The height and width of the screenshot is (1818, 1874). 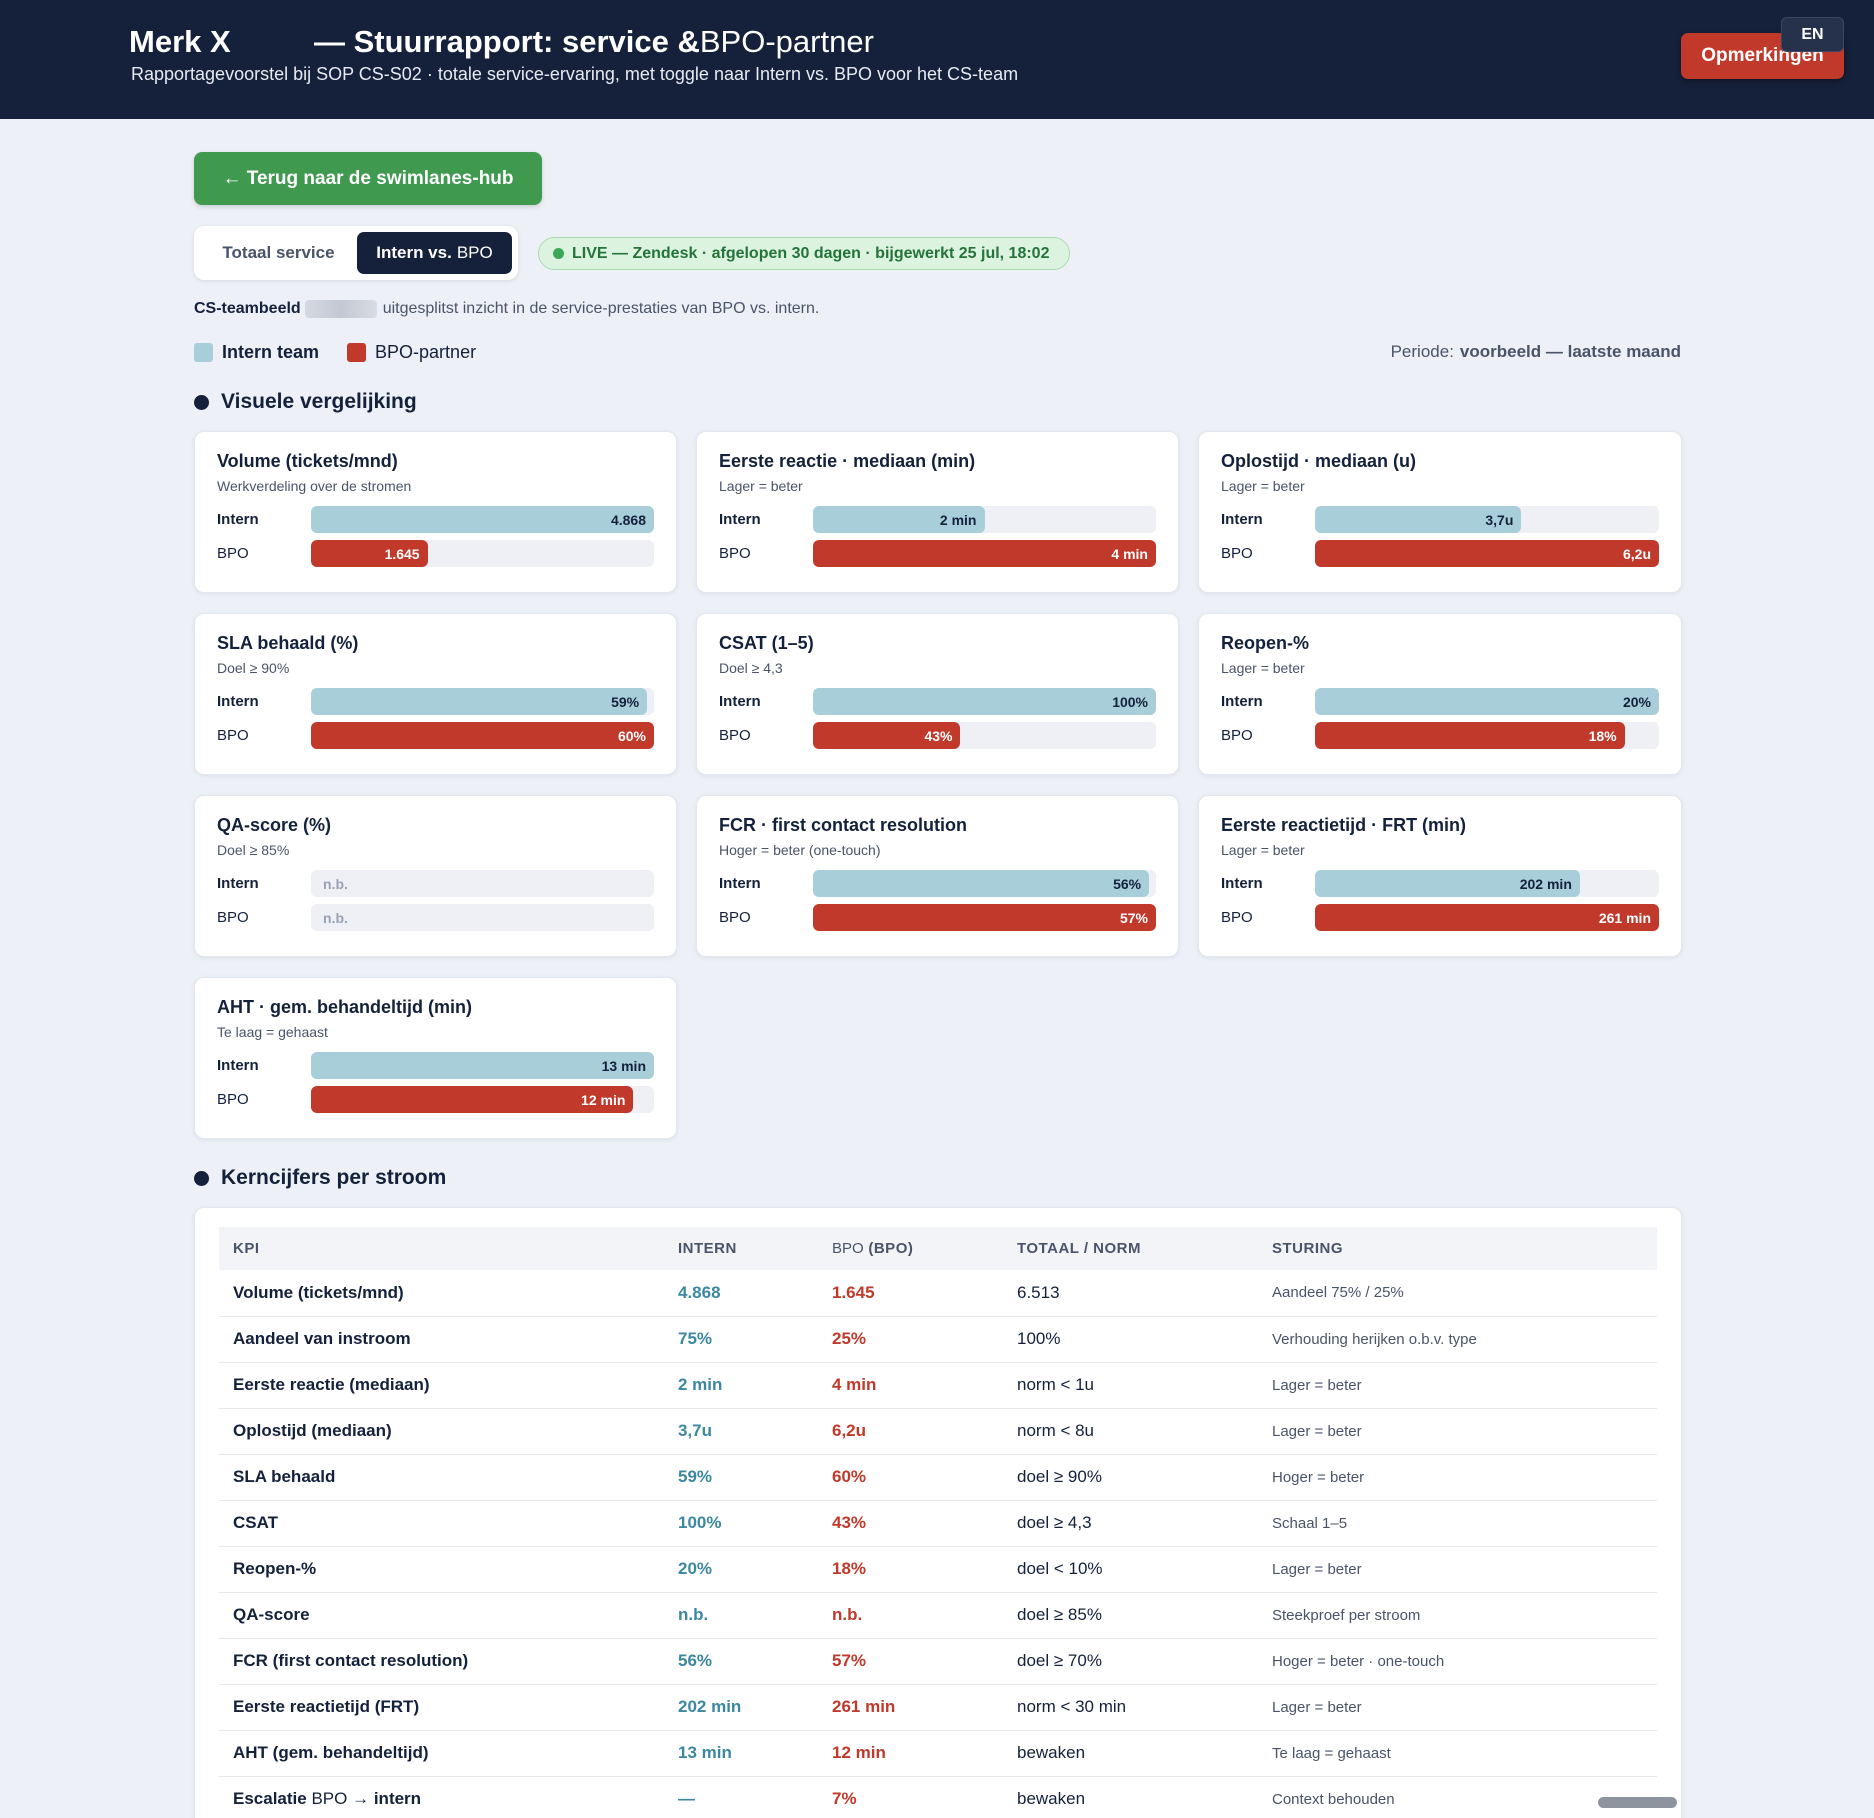 I want to click on col-intern: INTERN, so click(x=707, y=1248).